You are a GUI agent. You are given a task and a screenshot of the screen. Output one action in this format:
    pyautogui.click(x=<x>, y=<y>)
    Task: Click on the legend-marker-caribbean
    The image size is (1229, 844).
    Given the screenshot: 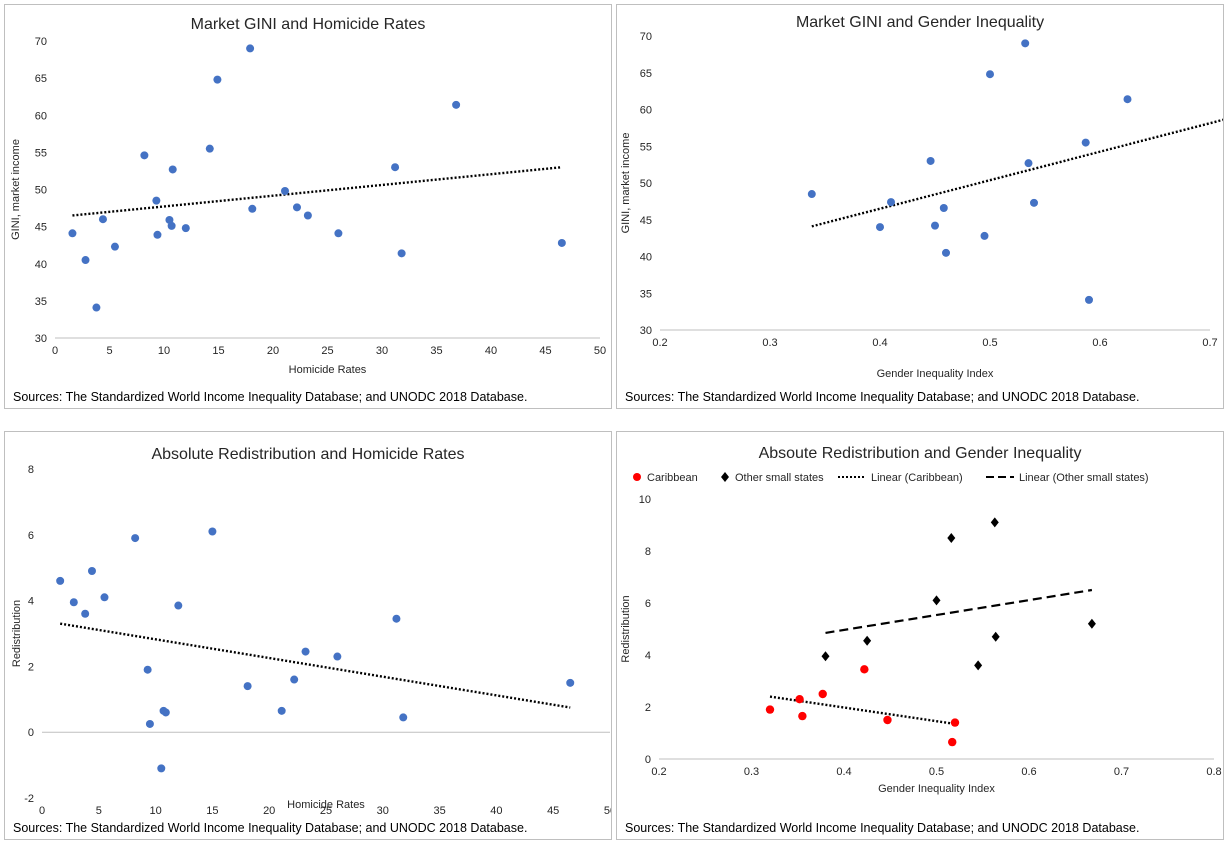 What is the action you would take?
    pyautogui.click(x=637, y=477)
    